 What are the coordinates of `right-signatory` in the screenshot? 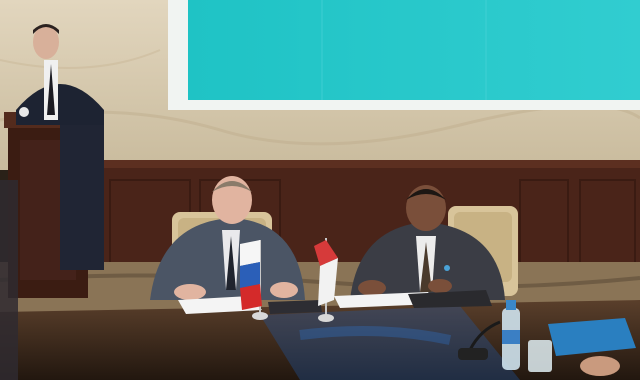 It's located at (427, 242).